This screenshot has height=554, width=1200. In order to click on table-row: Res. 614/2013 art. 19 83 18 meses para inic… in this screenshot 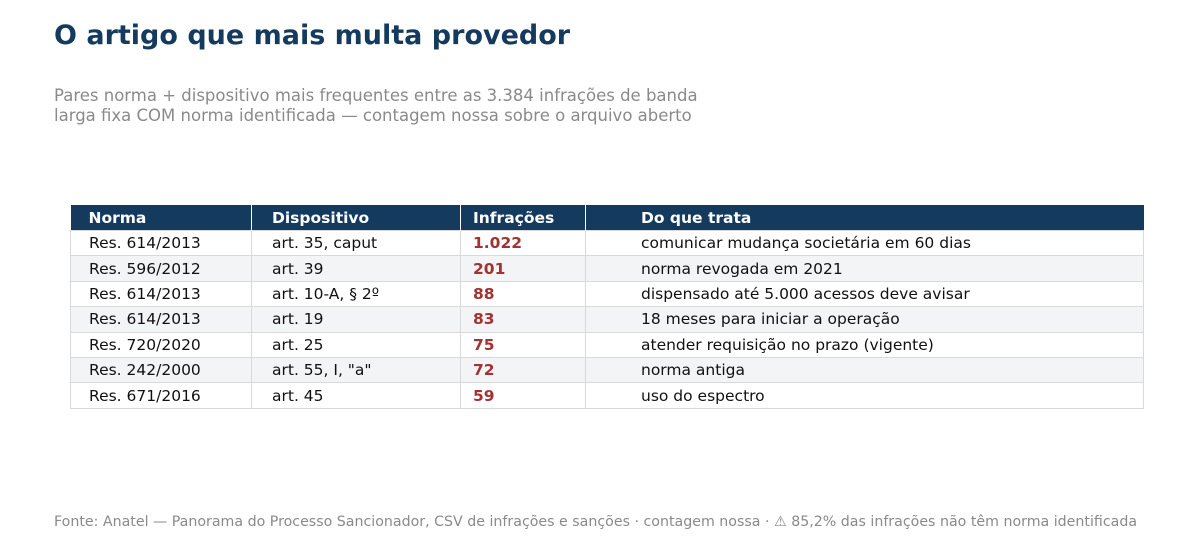, I will do `click(607, 319)`.